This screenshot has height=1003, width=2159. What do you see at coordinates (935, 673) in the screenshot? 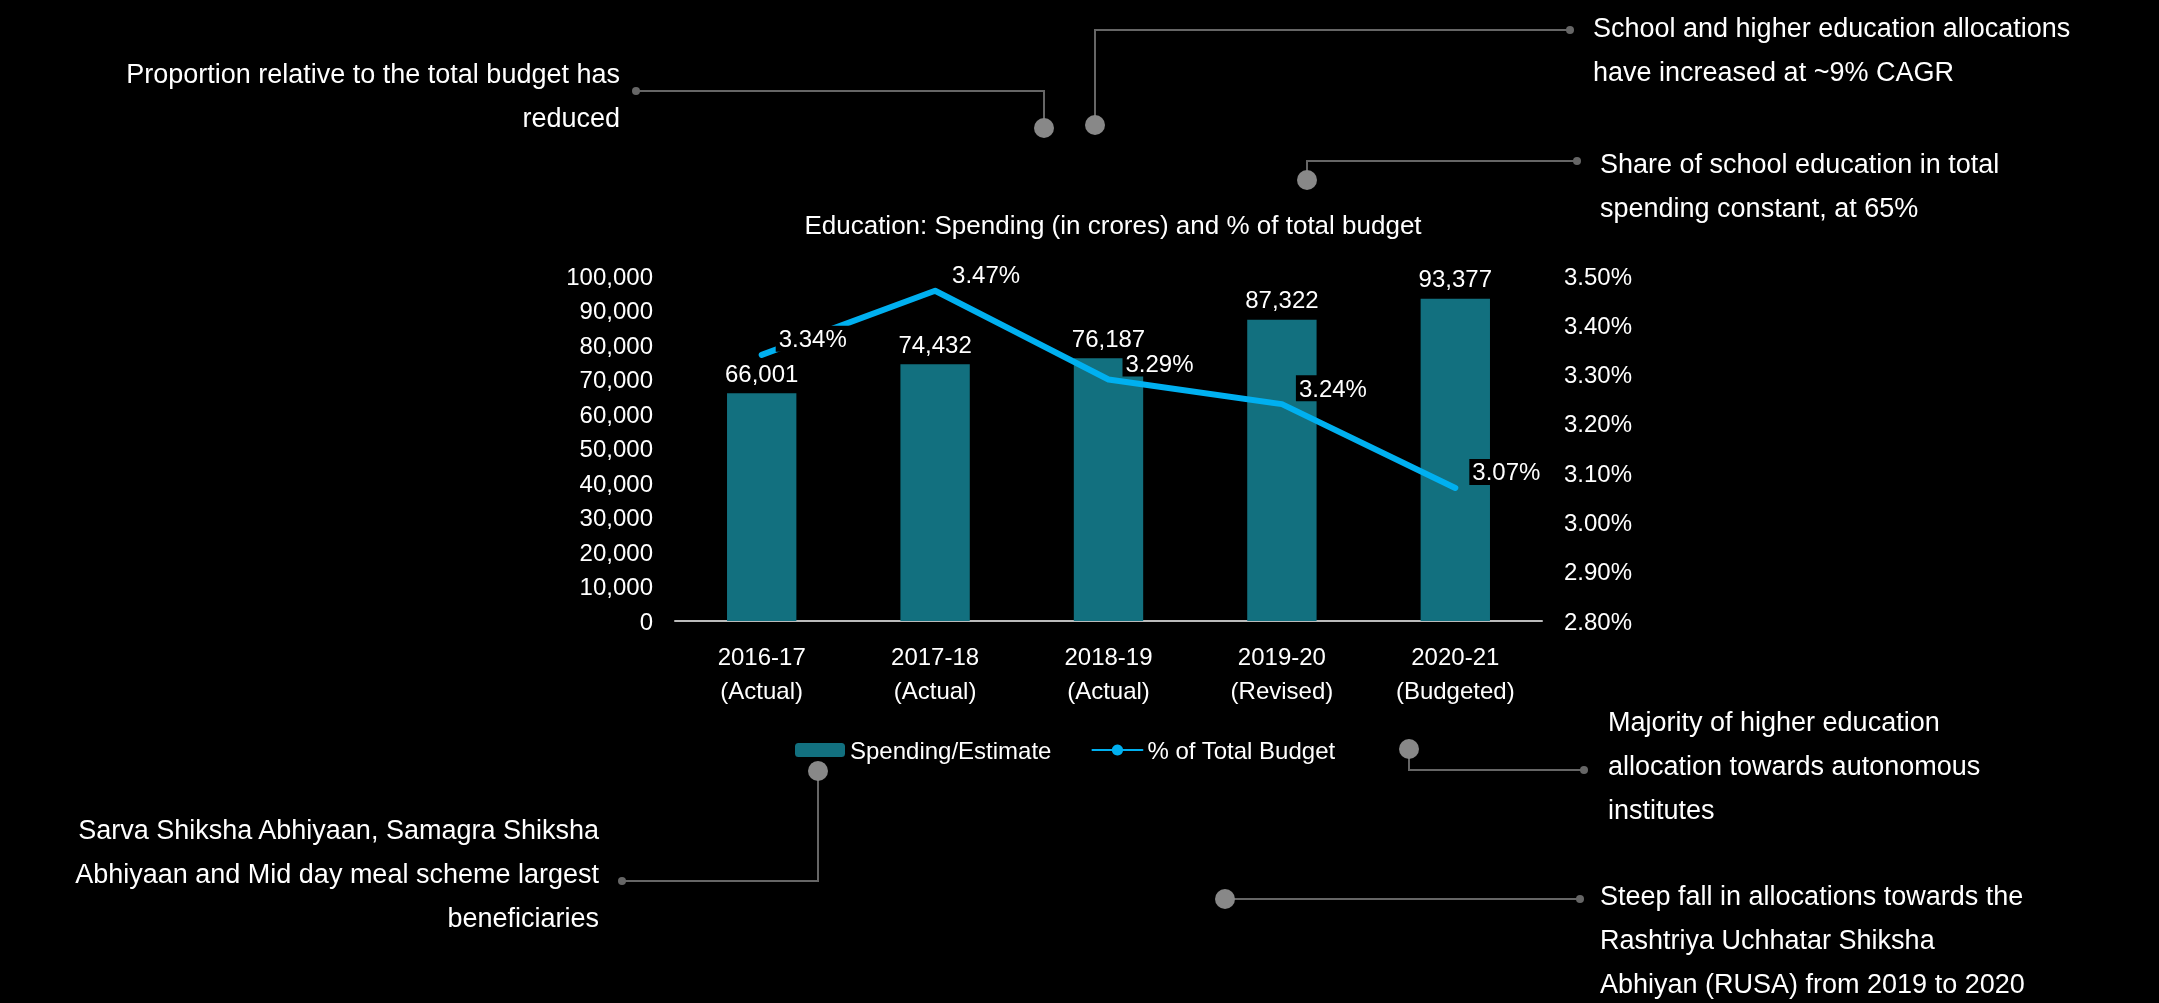
I see `x-tick-label: 2017-18 (Actual)` at bounding box center [935, 673].